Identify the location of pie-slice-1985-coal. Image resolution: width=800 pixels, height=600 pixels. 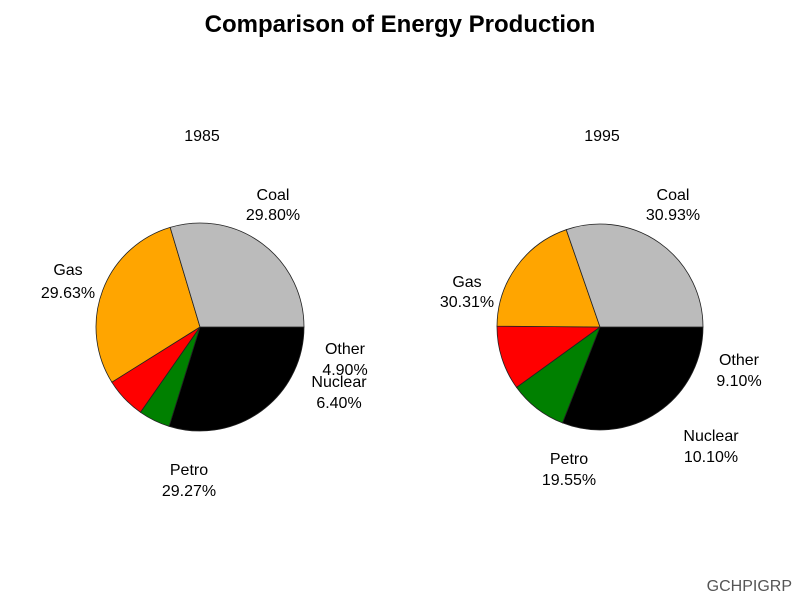
(236, 379).